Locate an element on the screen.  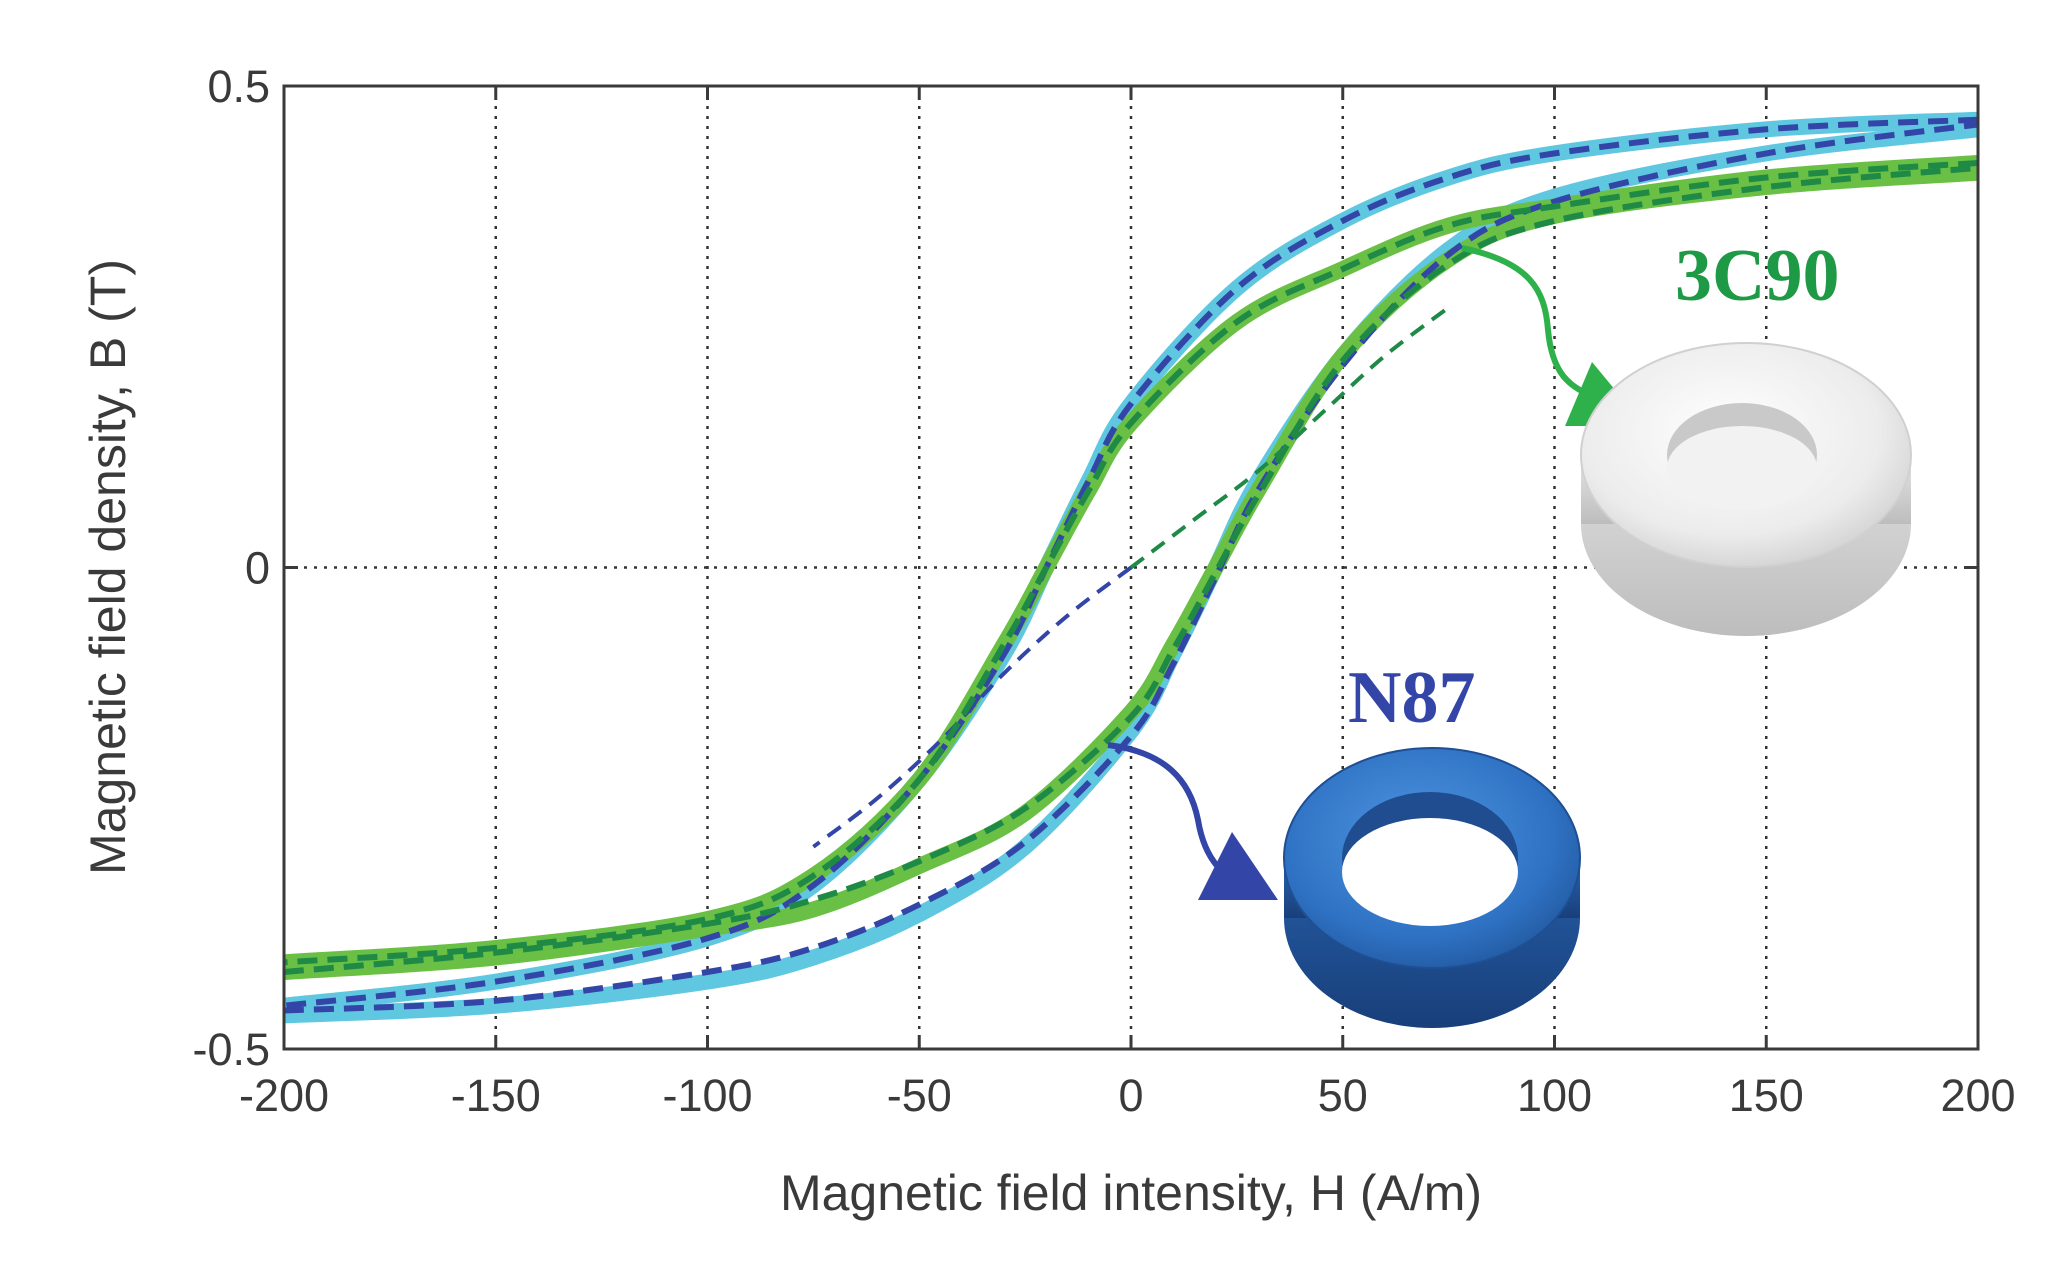
x-tick-label-5: 50 is located at coordinates (1343, 1095).